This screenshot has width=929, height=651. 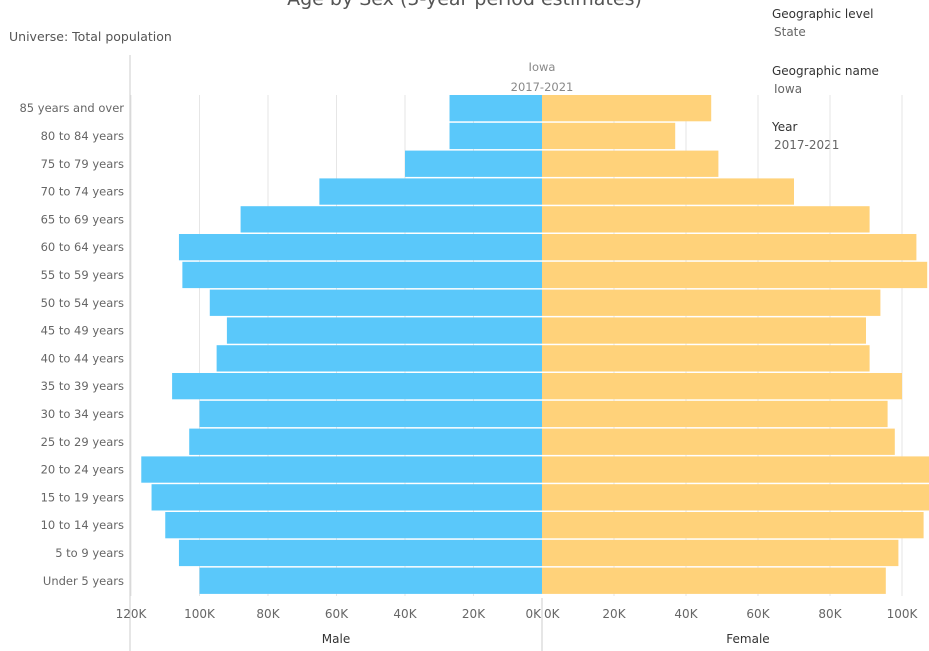 I want to click on chart-header-label: Iowa, so click(x=542, y=67).